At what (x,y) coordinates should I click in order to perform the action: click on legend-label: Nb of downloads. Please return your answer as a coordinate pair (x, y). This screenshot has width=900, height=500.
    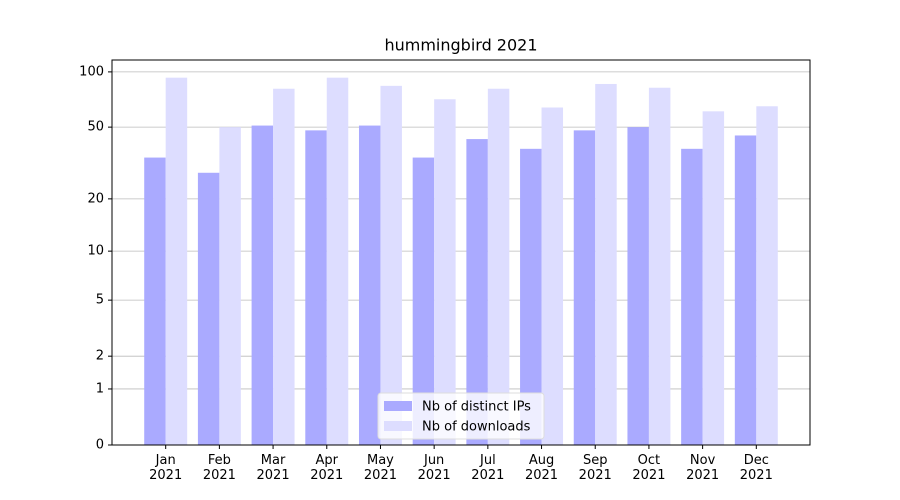
    Looking at the image, I should click on (476, 427).